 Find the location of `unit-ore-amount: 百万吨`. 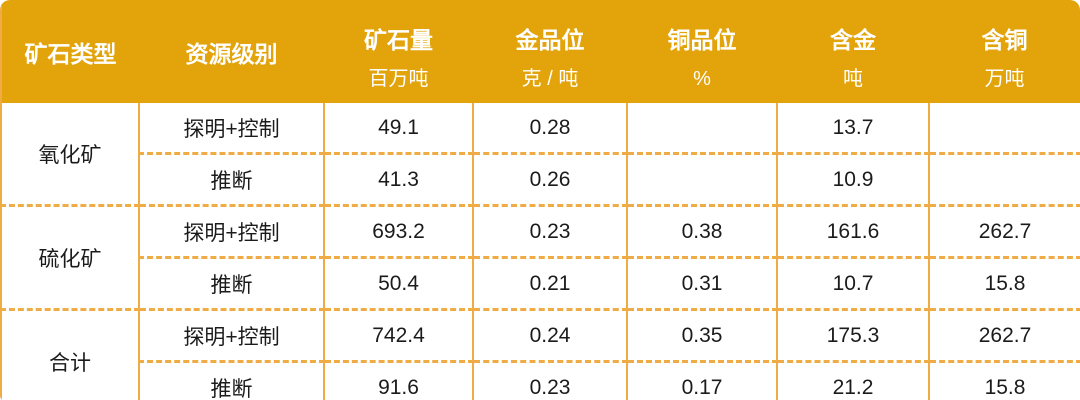

unit-ore-amount: 百万吨 is located at coordinates (398, 85).